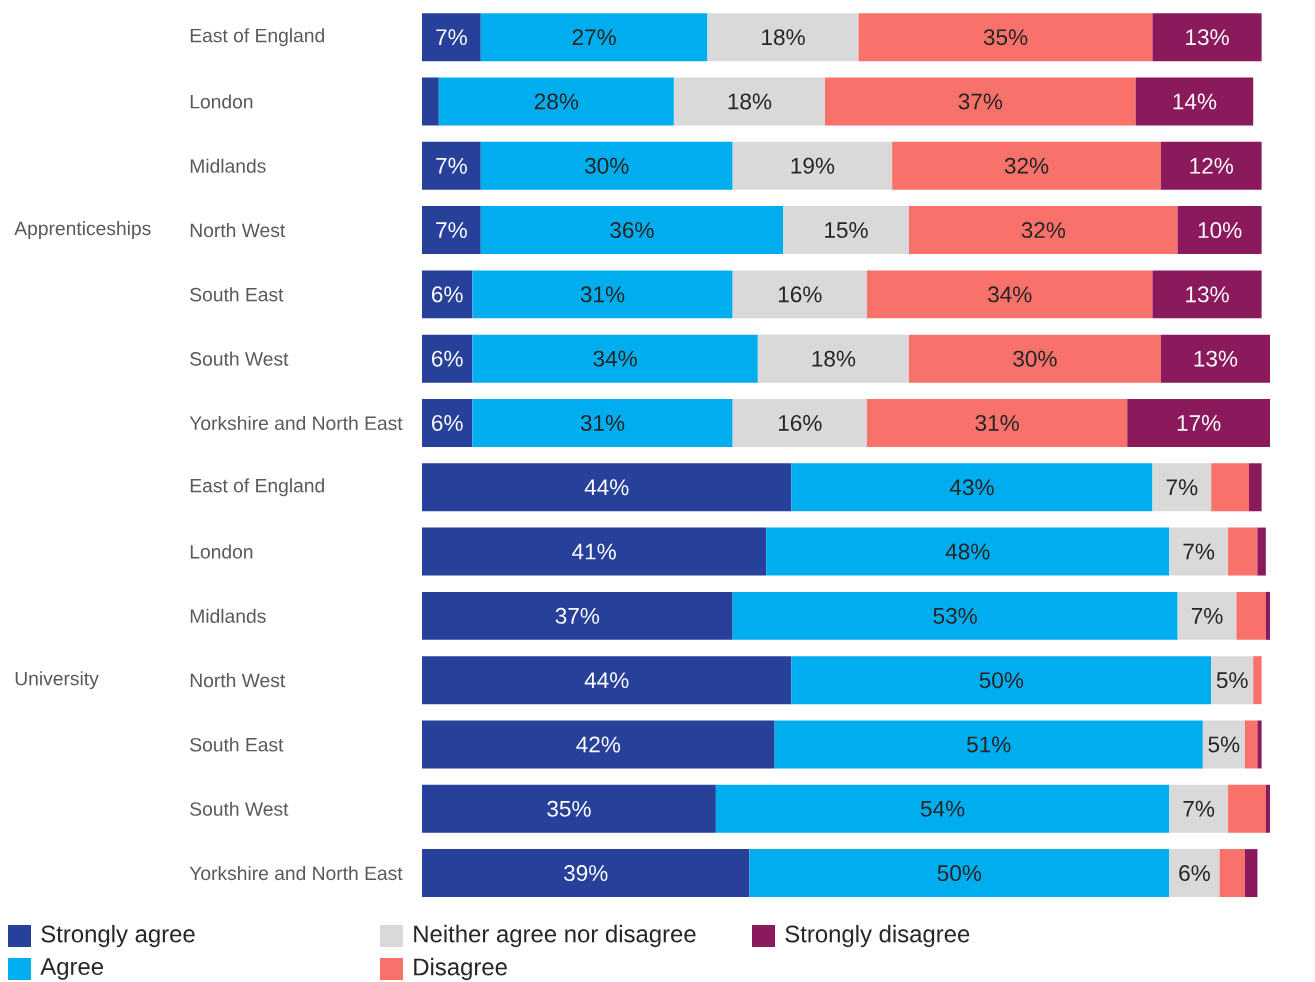 This screenshot has width=1315, height=982. What do you see at coordinates (813, 165) in the screenshot?
I see `data-label: 19%` at bounding box center [813, 165].